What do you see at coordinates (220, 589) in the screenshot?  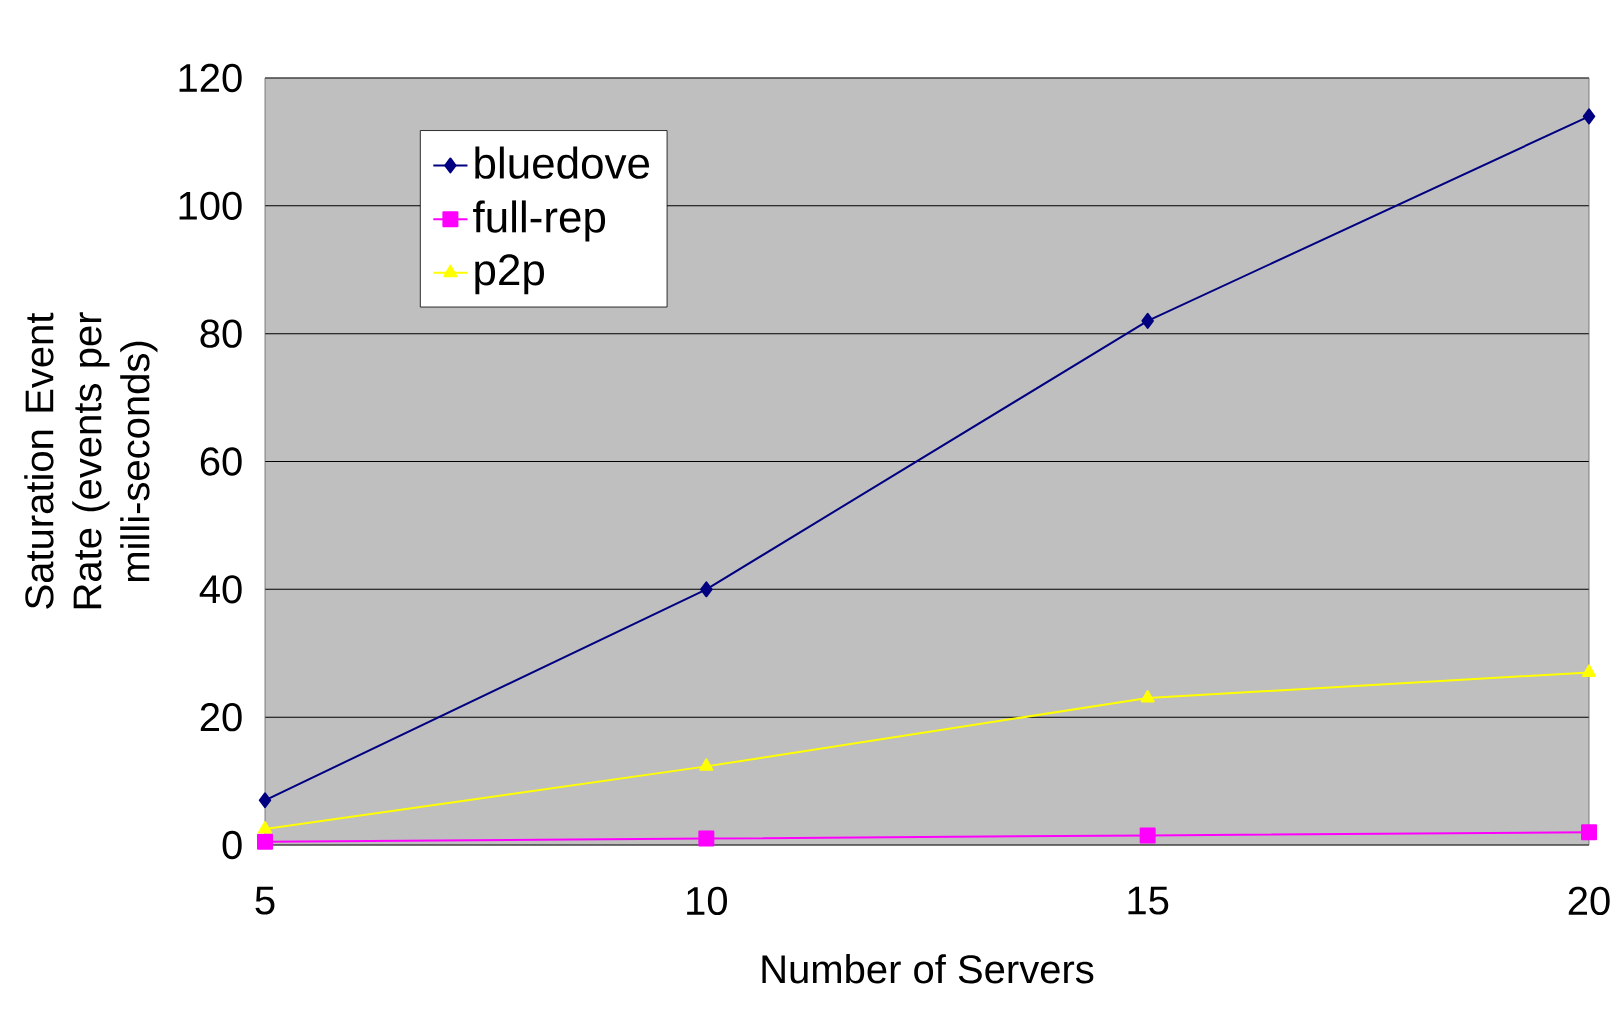 I see `y-tick-label: 40` at bounding box center [220, 589].